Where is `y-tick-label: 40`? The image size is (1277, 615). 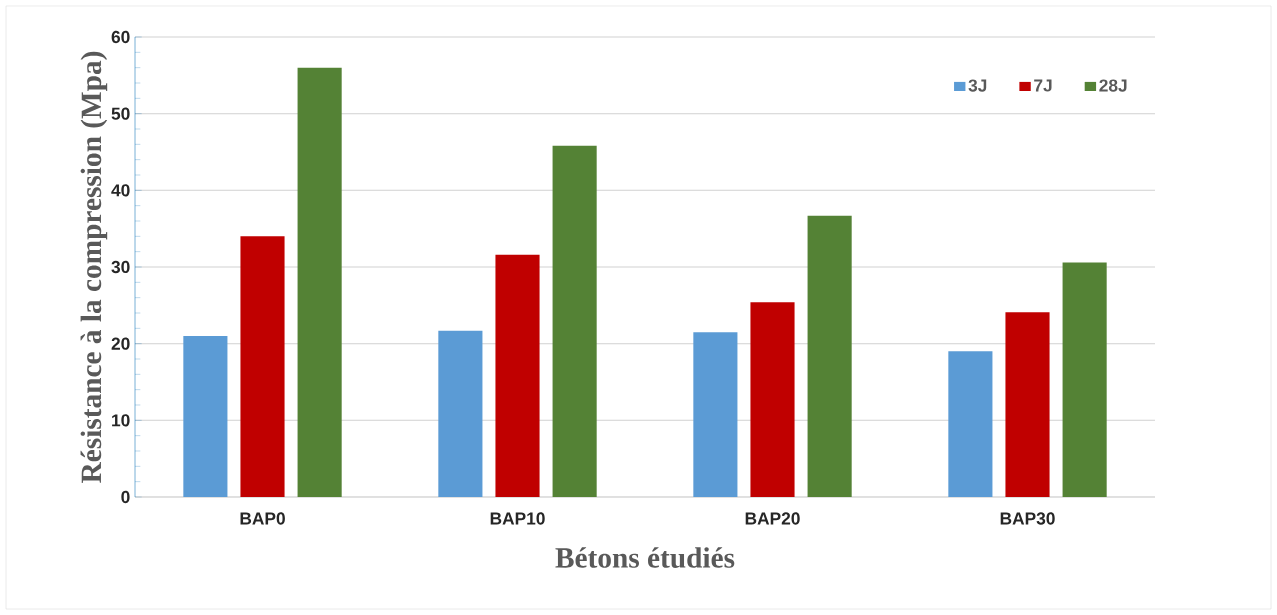
y-tick-label: 40 is located at coordinates (120, 190).